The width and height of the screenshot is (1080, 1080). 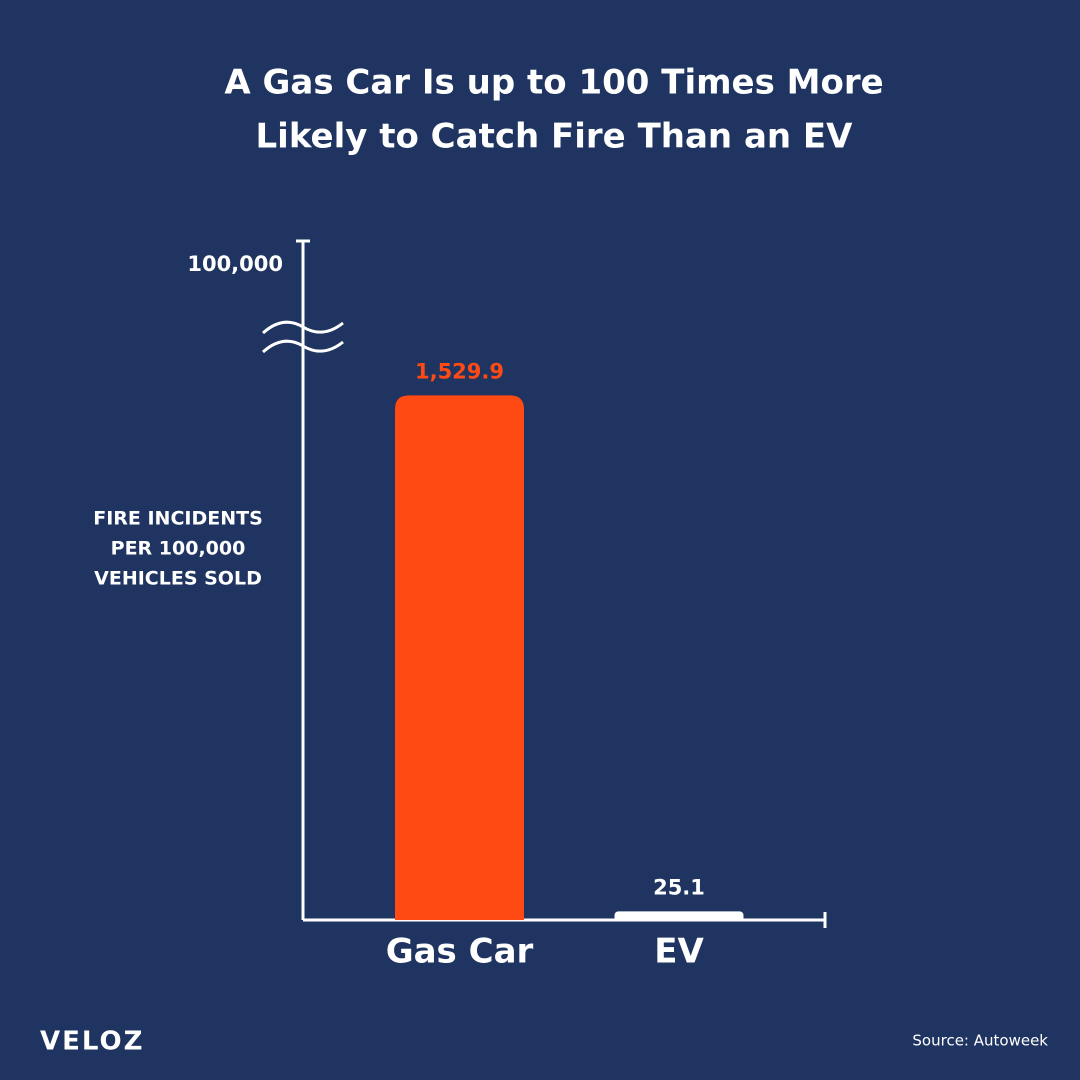 What do you see at coordinates (178, 549) in the screenshot?
I see `y-axis-label: PER 100,000` at bounding box center [178, 549].